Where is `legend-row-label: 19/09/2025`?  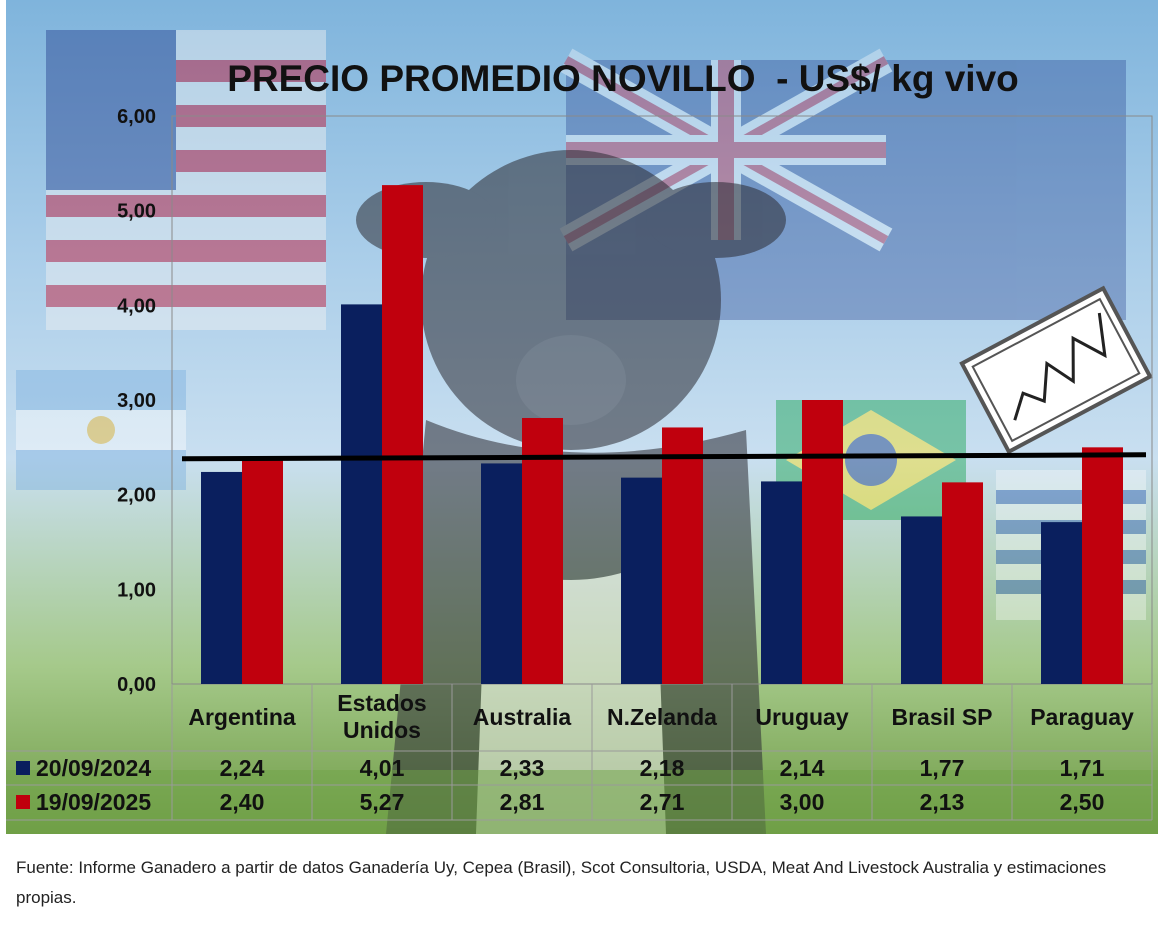 legend-row-label: 19/09/2025 is located at coordinates (83, 802).